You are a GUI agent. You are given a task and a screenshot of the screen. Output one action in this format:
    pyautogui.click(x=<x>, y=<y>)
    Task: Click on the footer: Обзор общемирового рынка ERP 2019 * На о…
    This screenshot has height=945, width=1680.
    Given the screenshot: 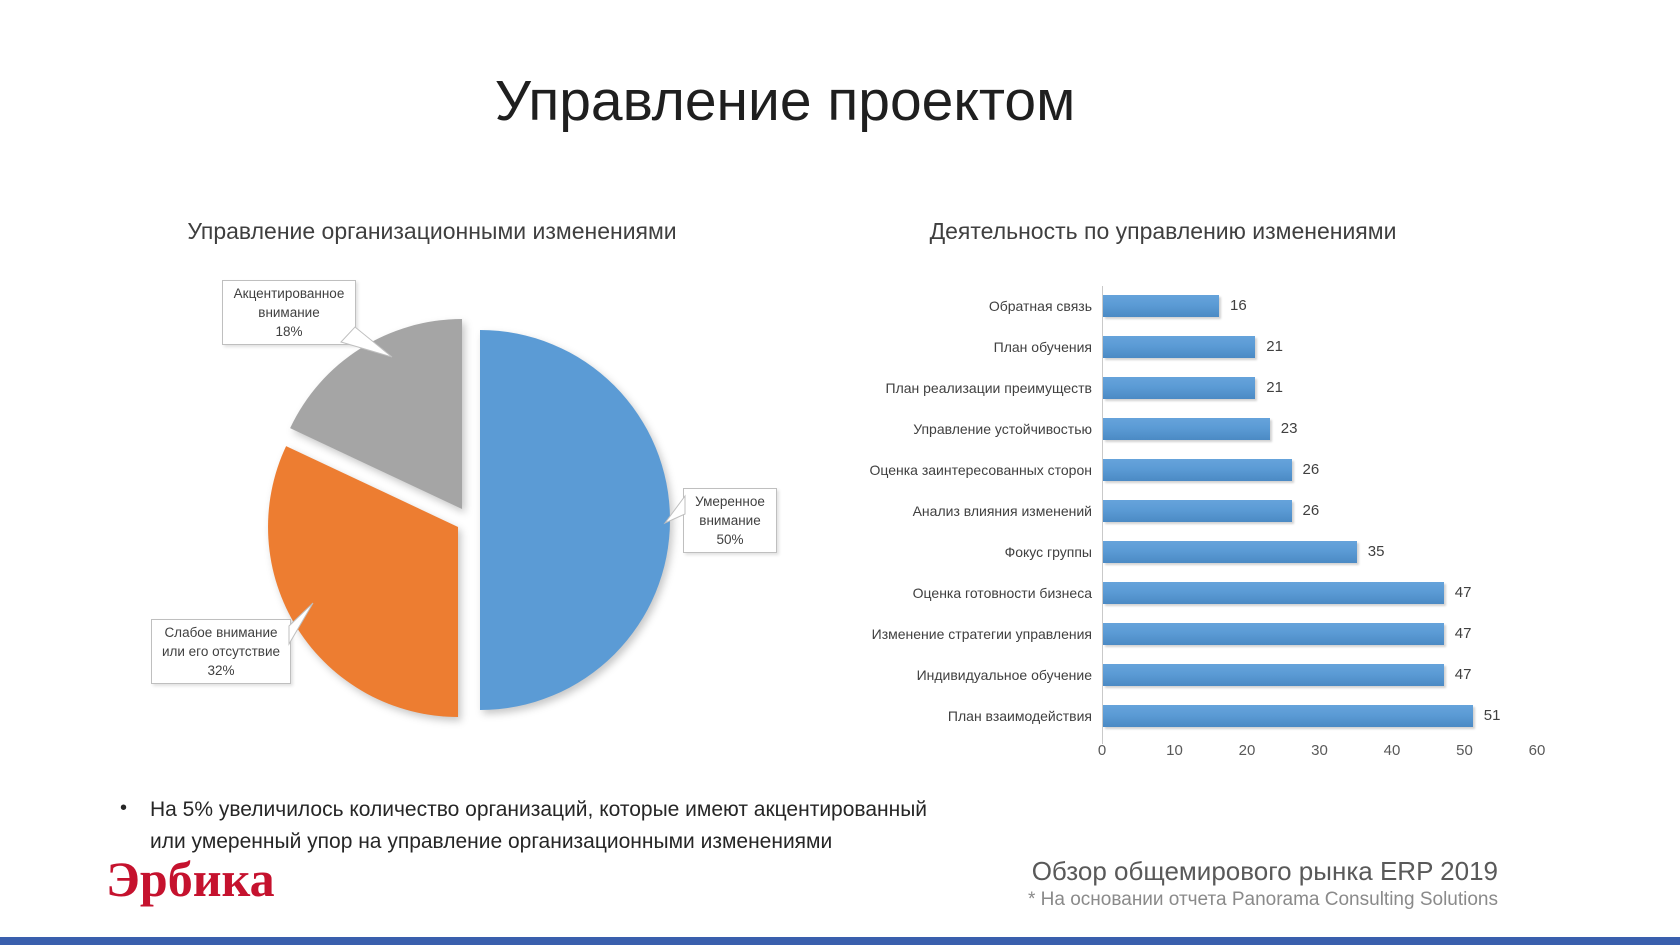 What is the action you would take?
    pyautogui.click(x=1263, y=884)
    